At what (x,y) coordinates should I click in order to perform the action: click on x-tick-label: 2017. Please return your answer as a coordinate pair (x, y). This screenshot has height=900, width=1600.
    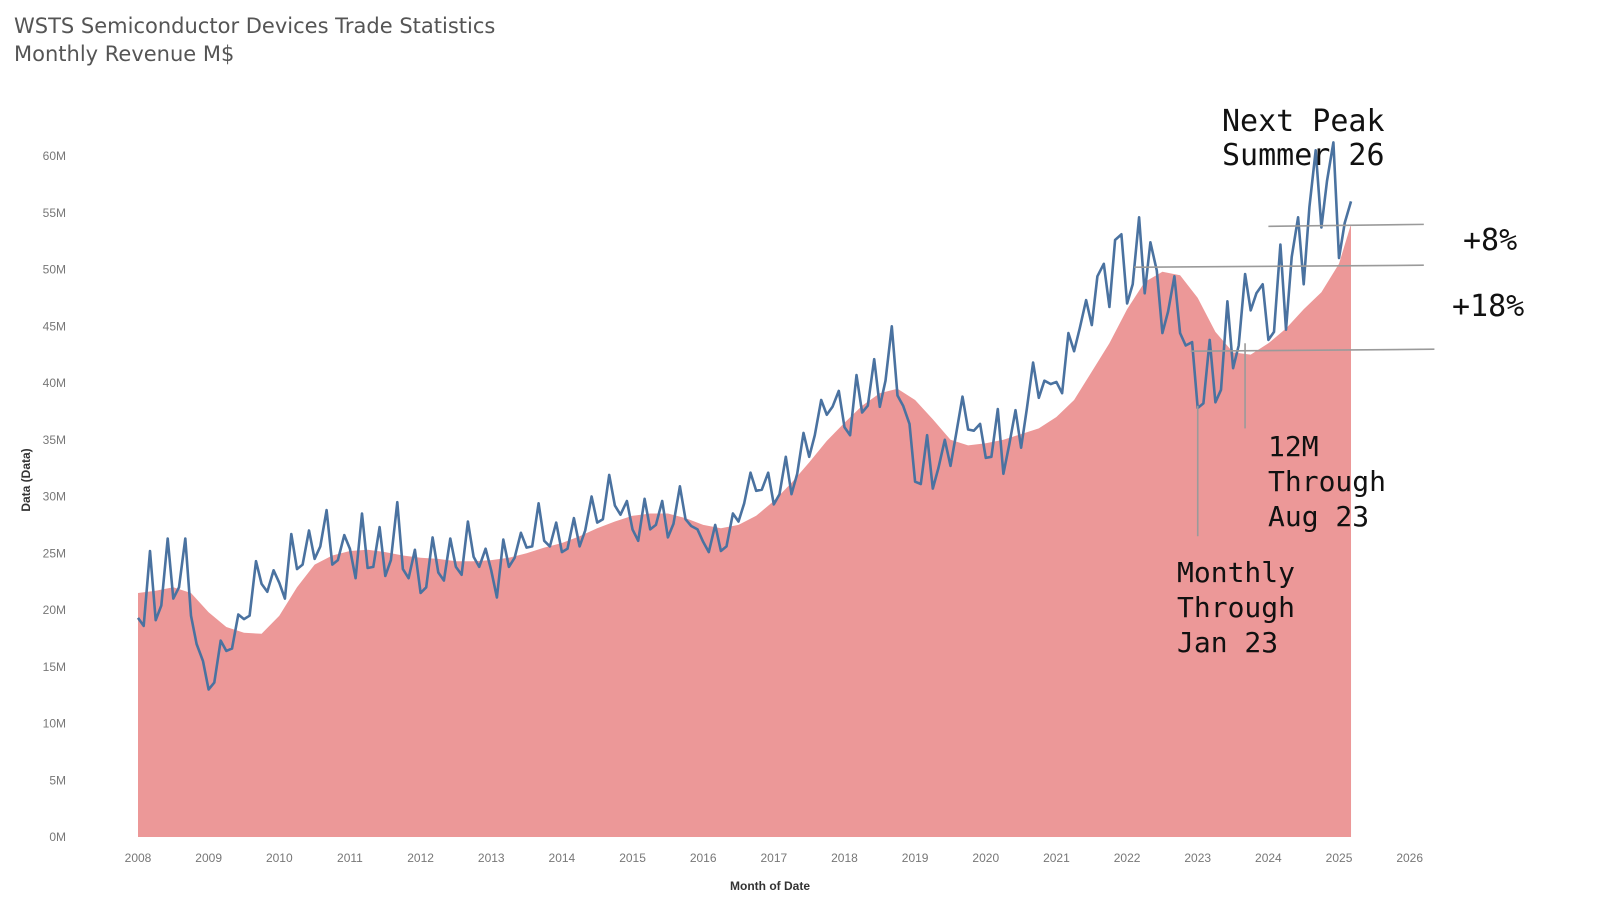
    Looking at the image, I should click on (773, 858).